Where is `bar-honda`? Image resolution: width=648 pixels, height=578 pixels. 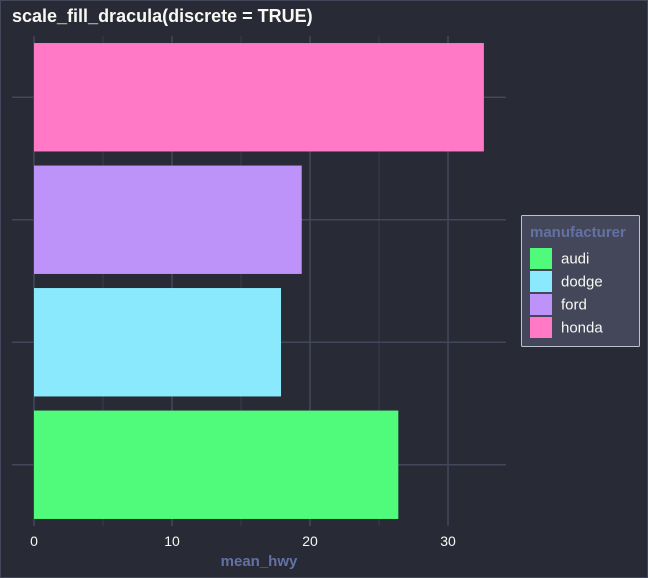
bar-honda is located at coordinates (259, 97).